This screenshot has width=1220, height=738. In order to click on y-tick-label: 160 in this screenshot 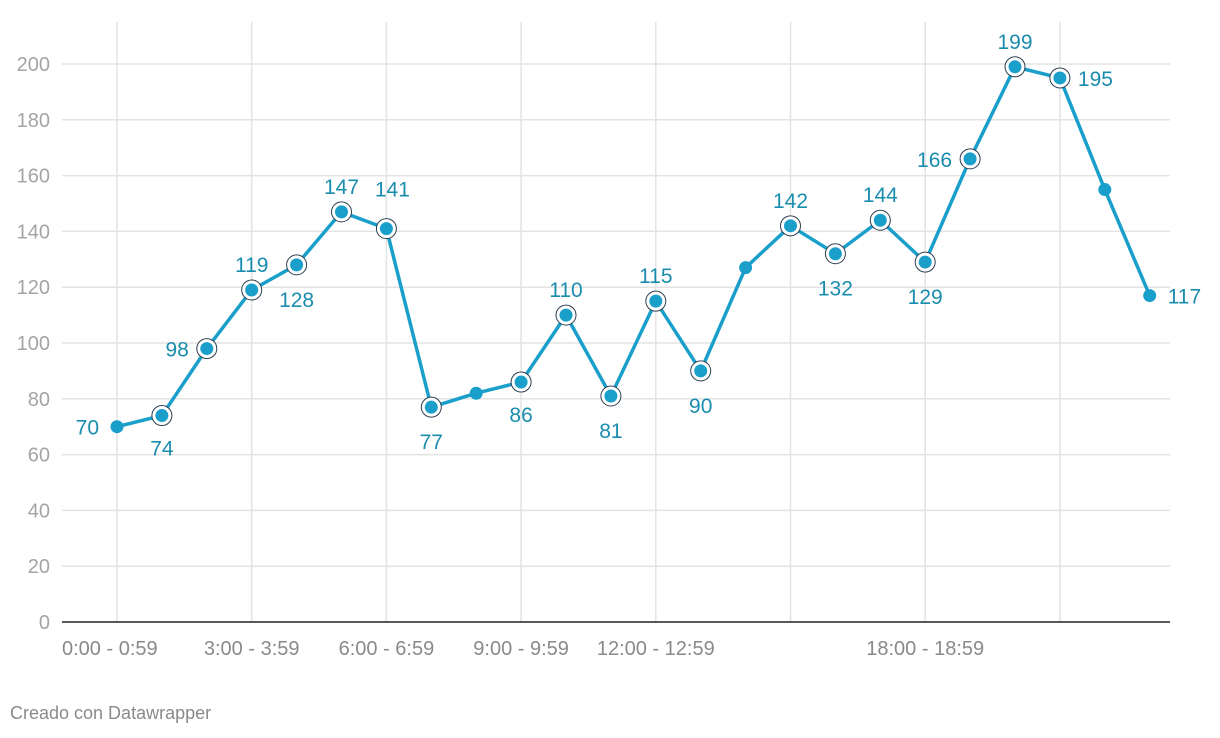, I will do `click(33, 177)`.